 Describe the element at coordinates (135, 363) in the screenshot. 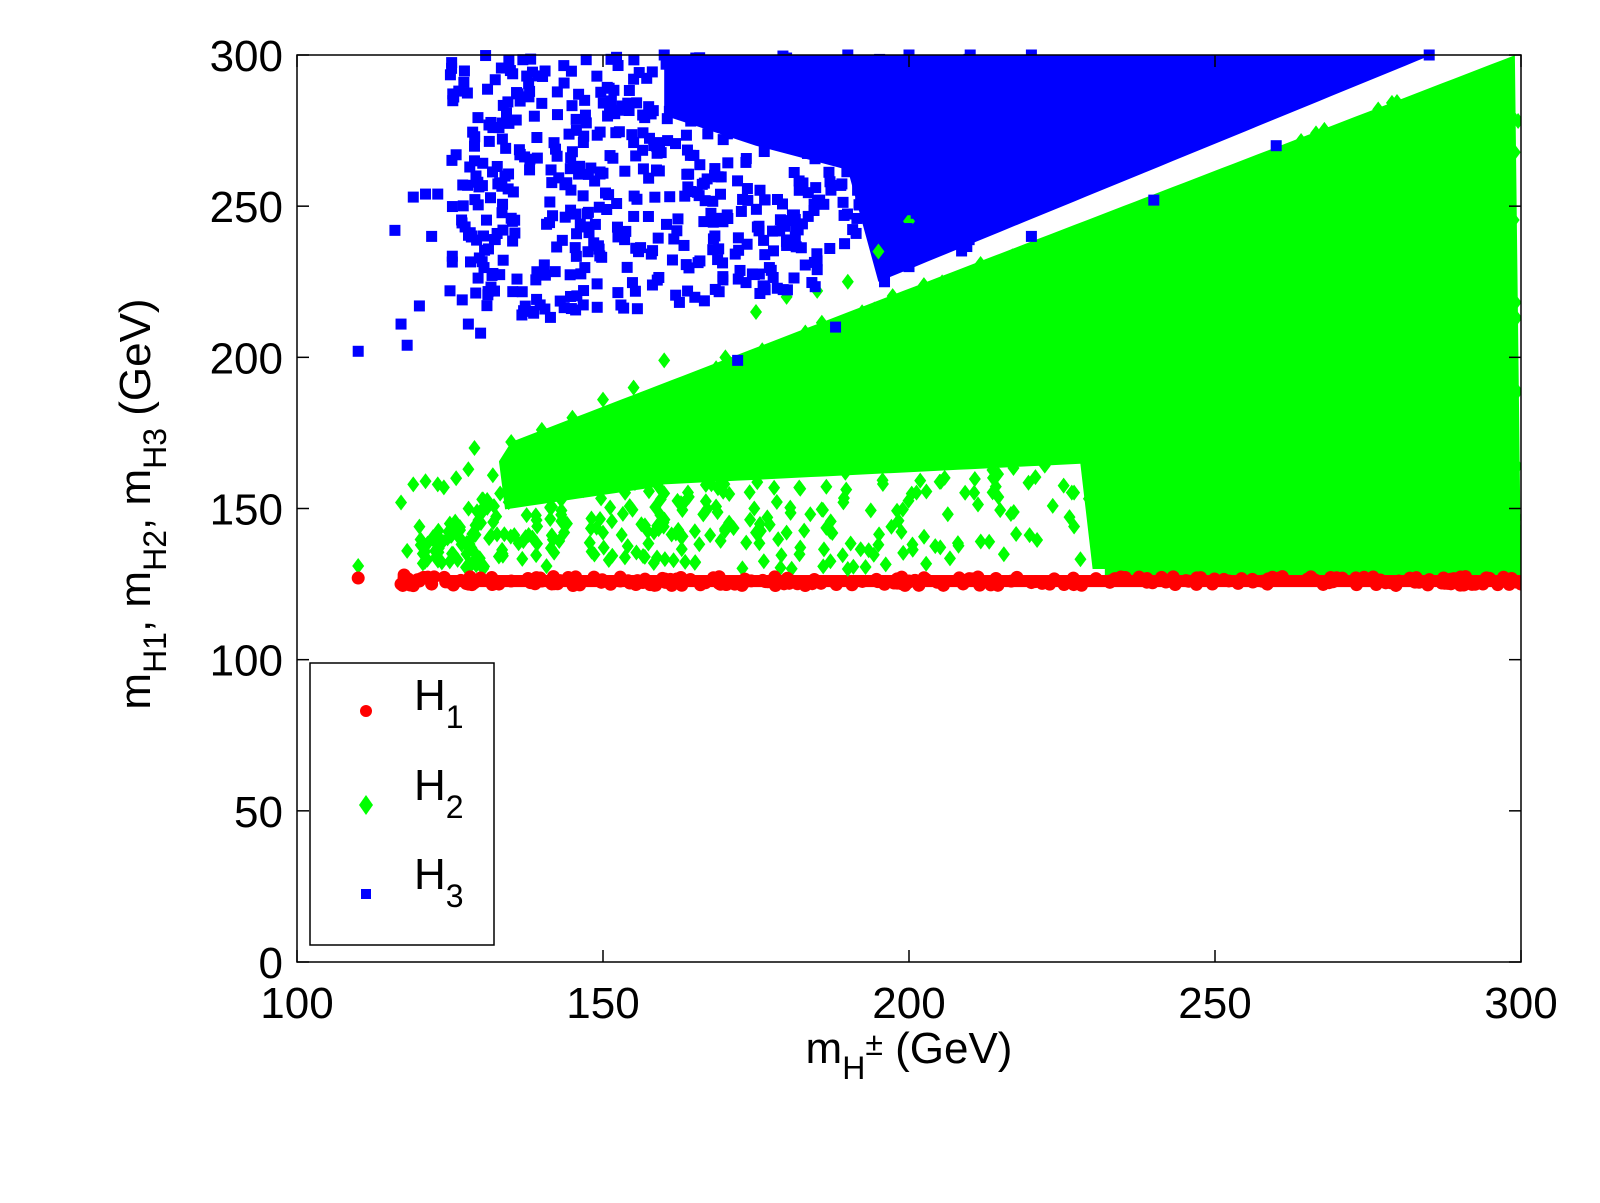

I see `y-axis-label-suffix: (GeV)` at that location.